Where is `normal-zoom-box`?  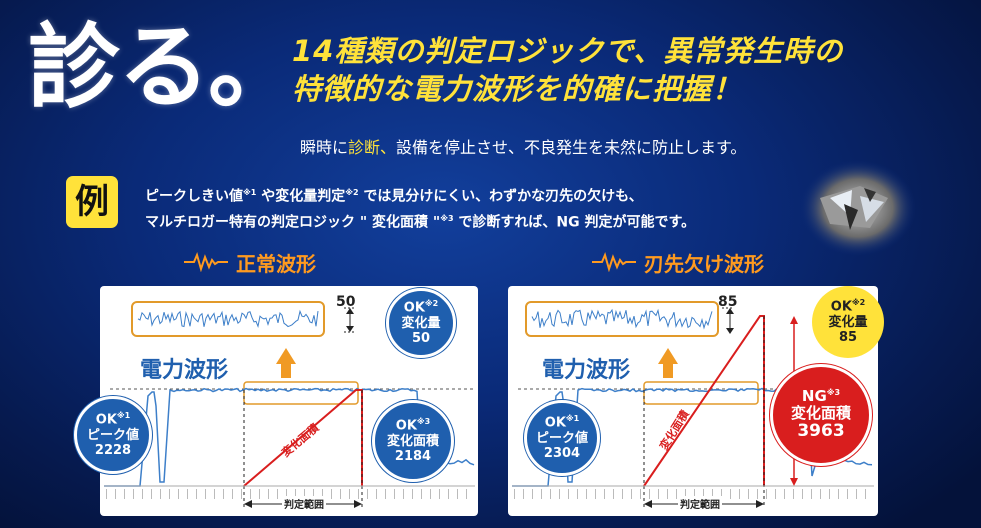 normal-zoom-box is located at coordinates (228, 319).